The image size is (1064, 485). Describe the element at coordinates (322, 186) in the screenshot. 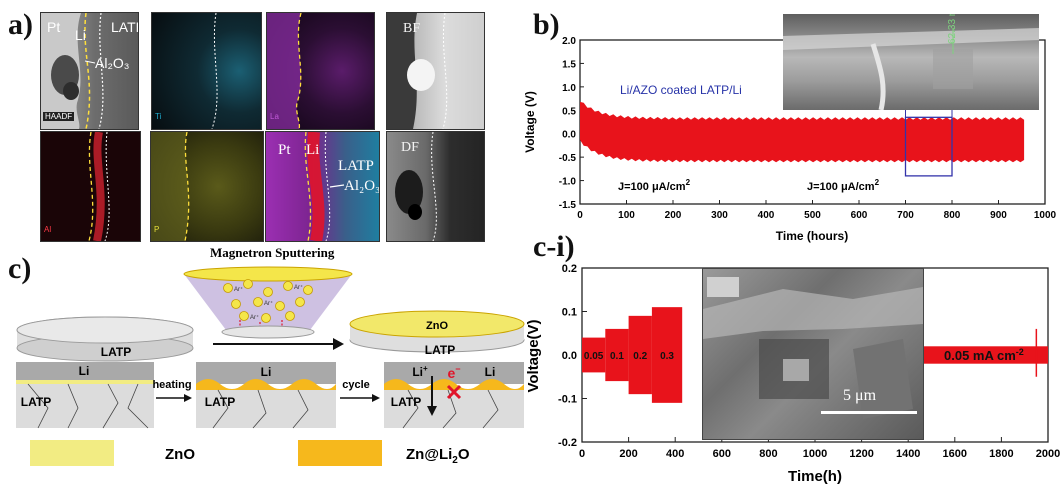

I see `overlay-map: Pt Li LATP Al₂O₃` at that location.